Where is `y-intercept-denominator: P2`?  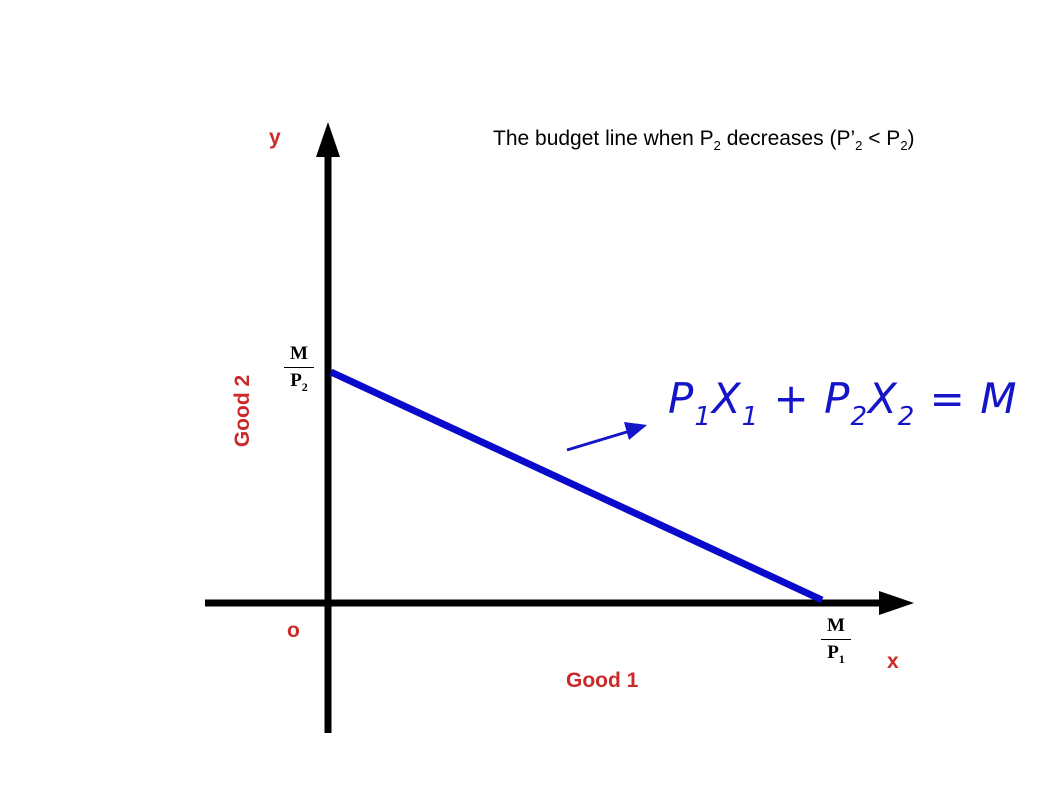 y-intercept-denominator: P2 is located at coordinates (299, 382).